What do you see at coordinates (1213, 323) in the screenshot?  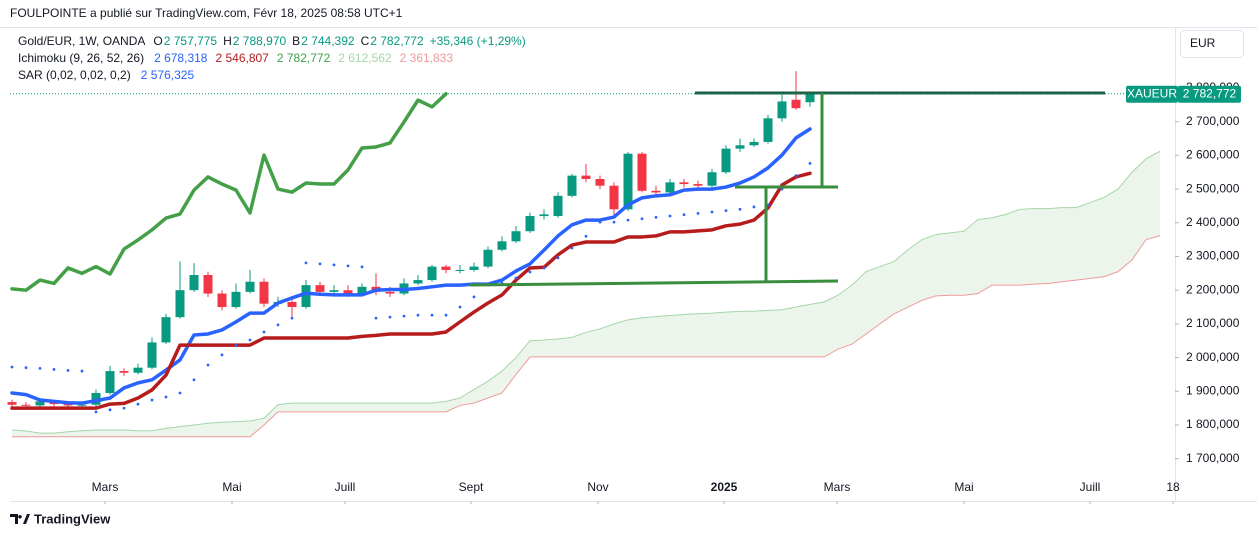 I see `y-tick-label: 2 100,000` at bounding box center [1213, 323].